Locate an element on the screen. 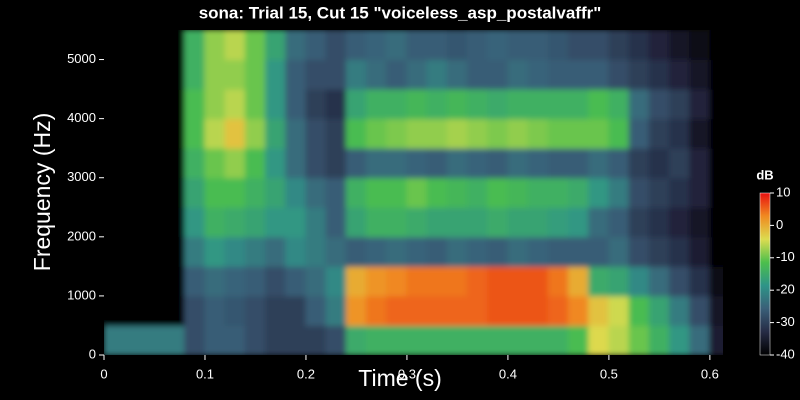  x-axis-label: Time (s) is located at coordinates (399, 378).